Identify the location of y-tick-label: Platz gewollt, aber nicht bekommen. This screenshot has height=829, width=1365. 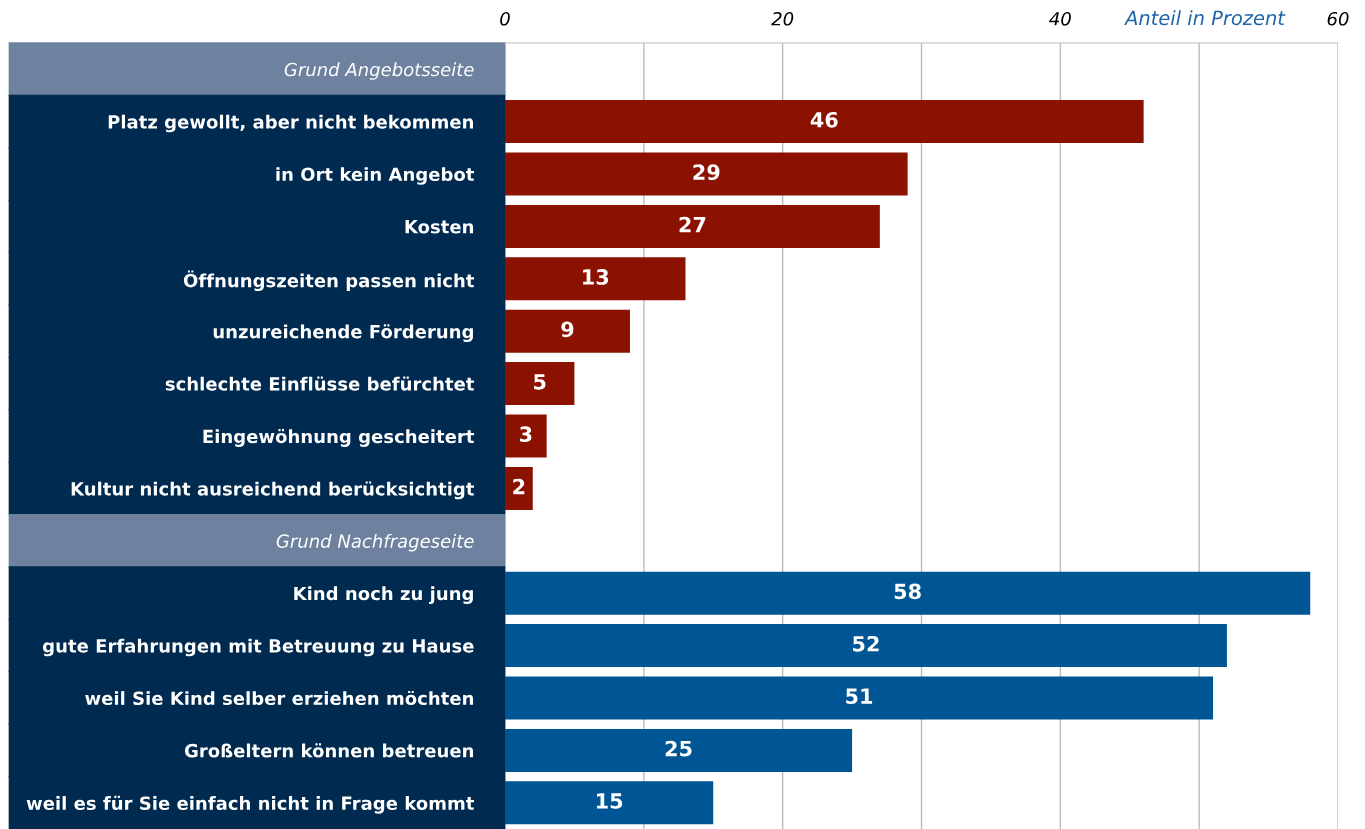
(291, 123).